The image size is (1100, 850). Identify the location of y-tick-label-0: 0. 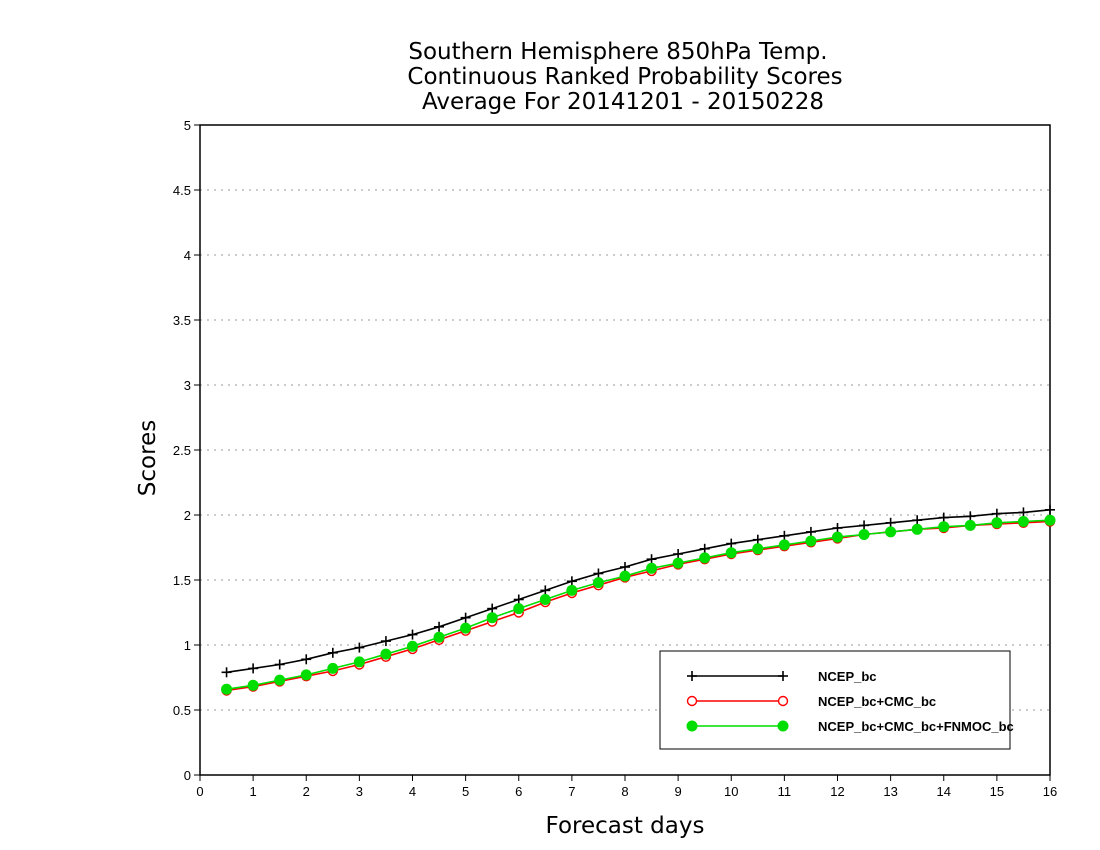
(187, 775).